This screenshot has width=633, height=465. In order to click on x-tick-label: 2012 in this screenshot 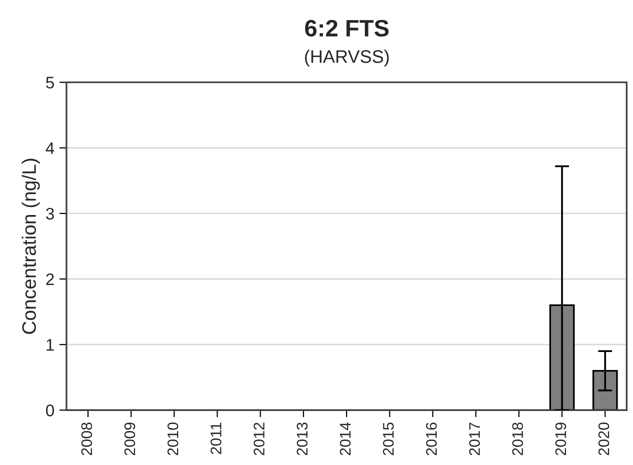, I will do `click(259, 439)`.